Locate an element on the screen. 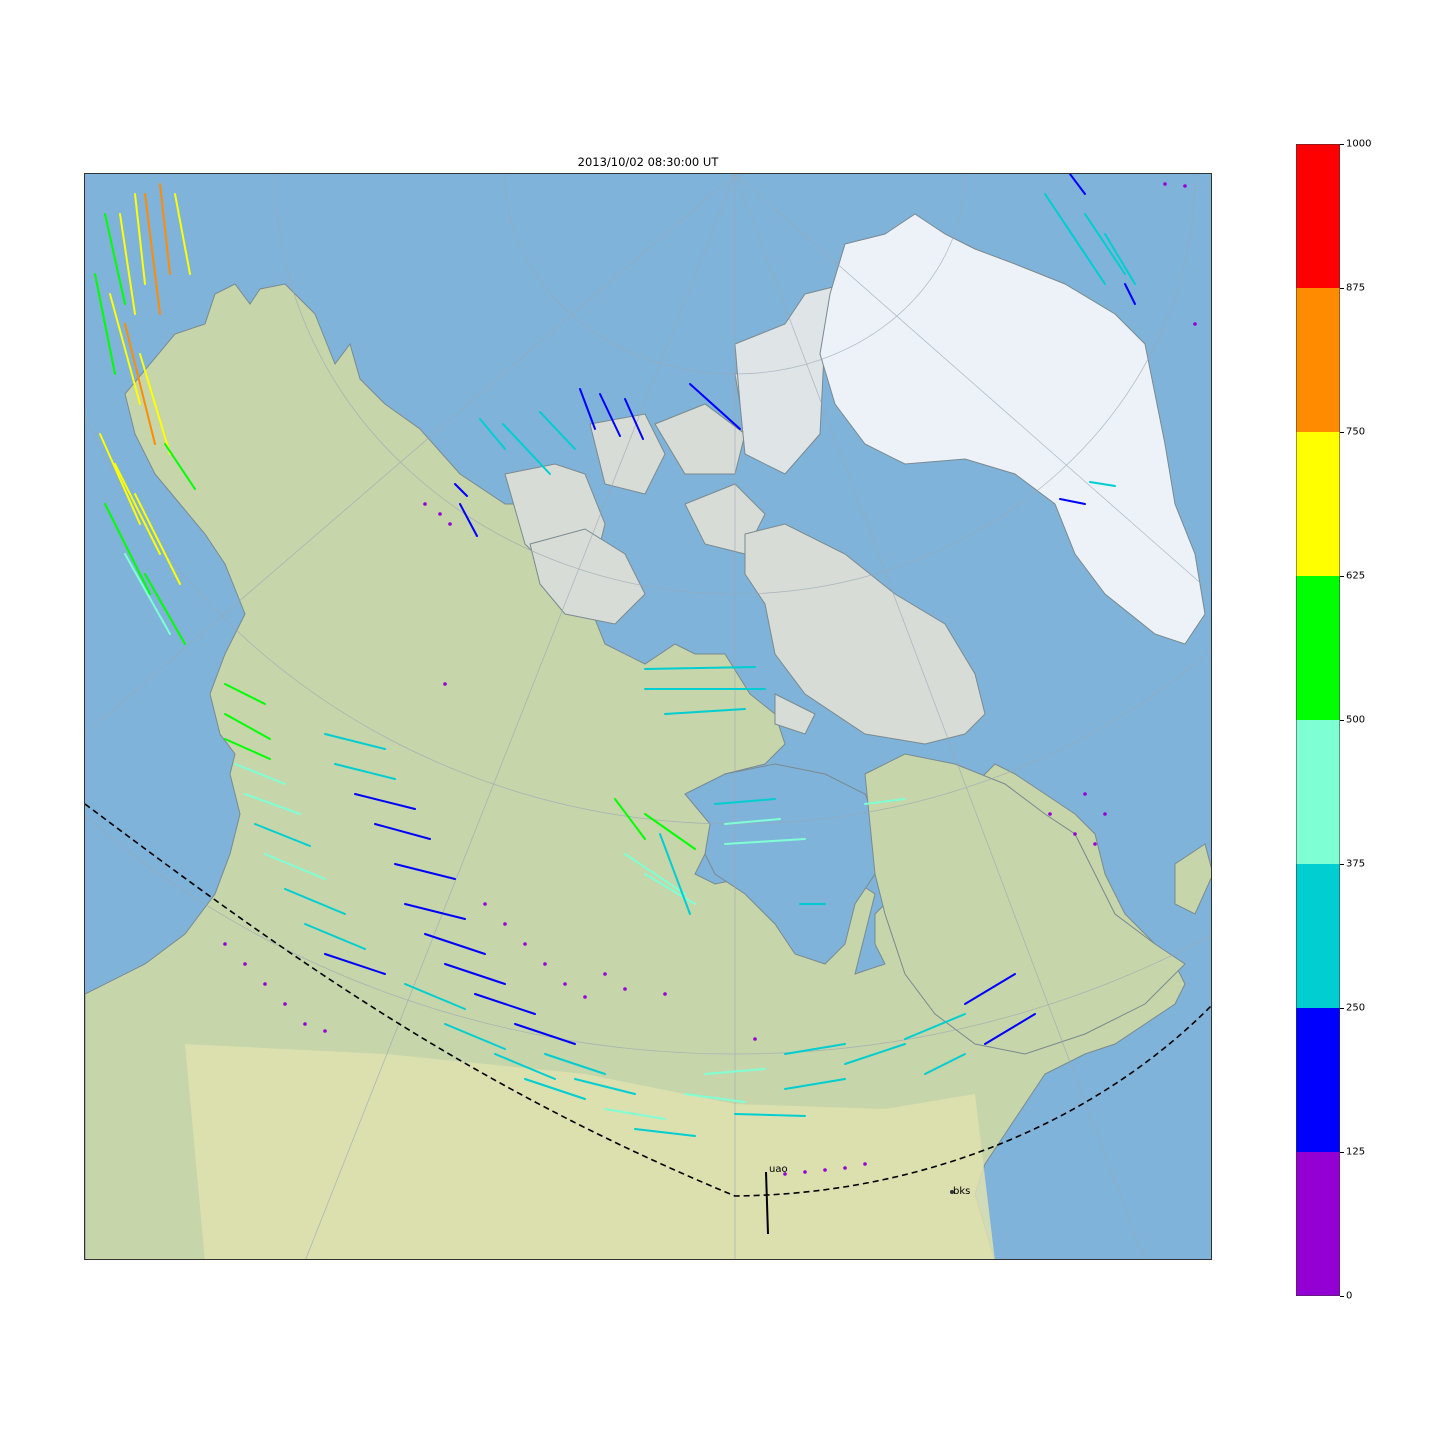  ellesmere-island is located at coordinates (790, 379).